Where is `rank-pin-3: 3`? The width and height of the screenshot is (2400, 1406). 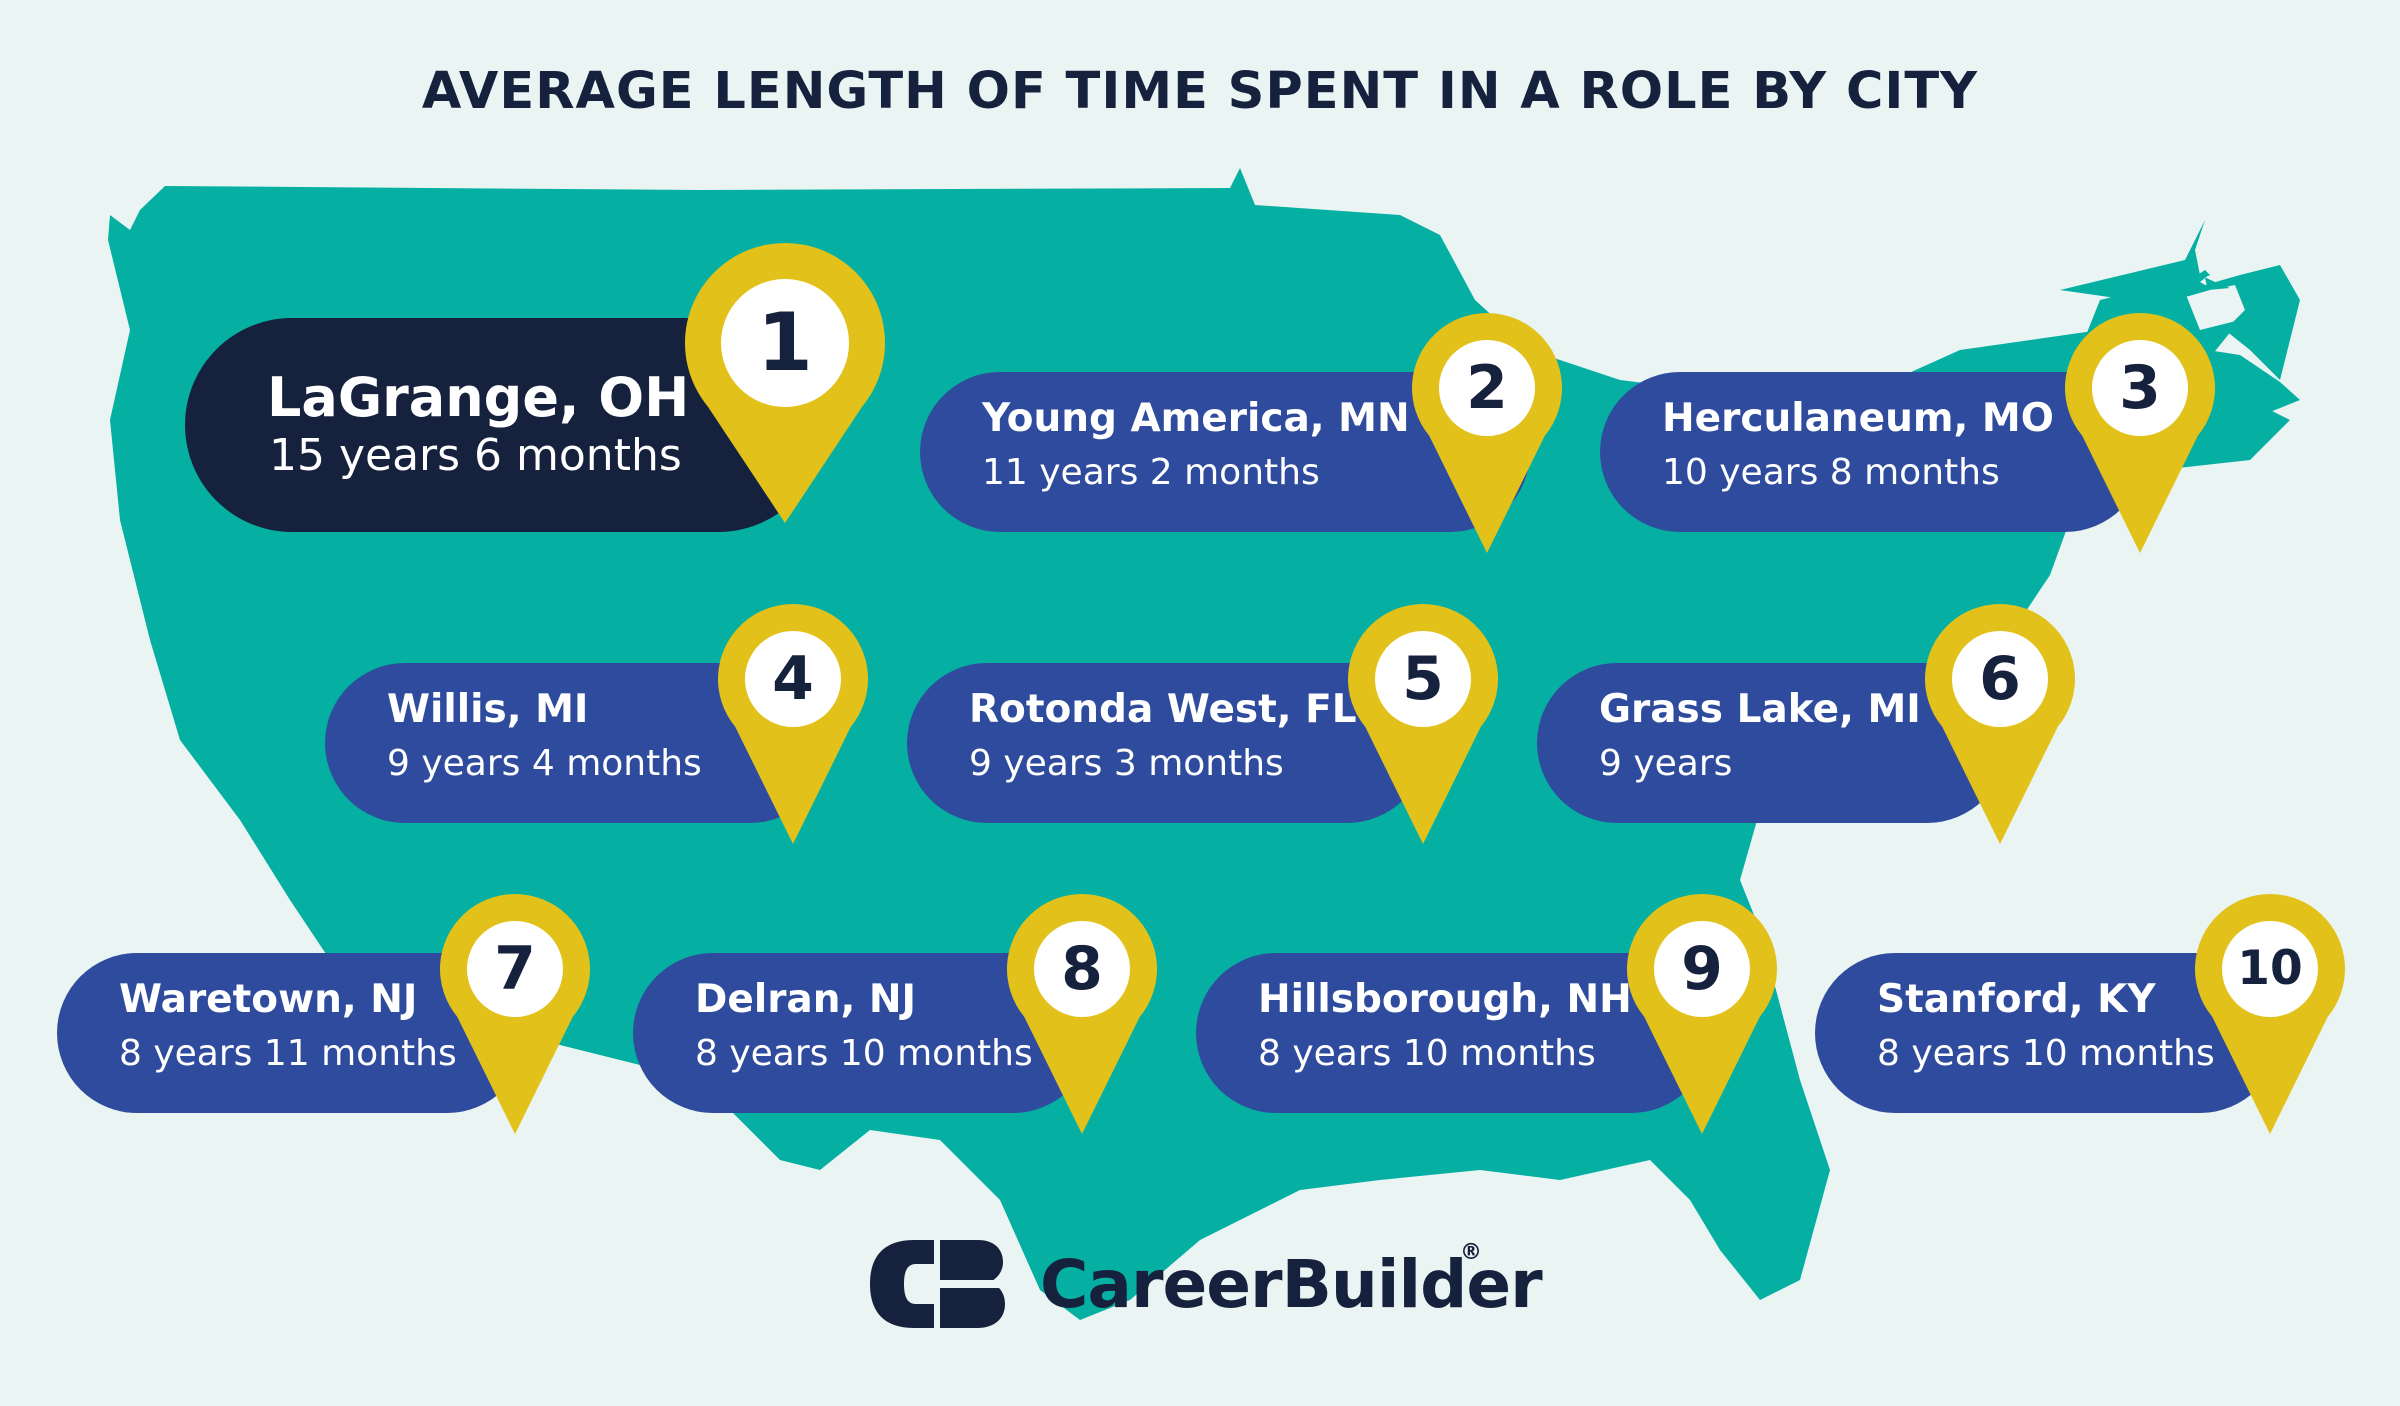
rank-pin-3: 3 is located at coordinates (2140, 438).